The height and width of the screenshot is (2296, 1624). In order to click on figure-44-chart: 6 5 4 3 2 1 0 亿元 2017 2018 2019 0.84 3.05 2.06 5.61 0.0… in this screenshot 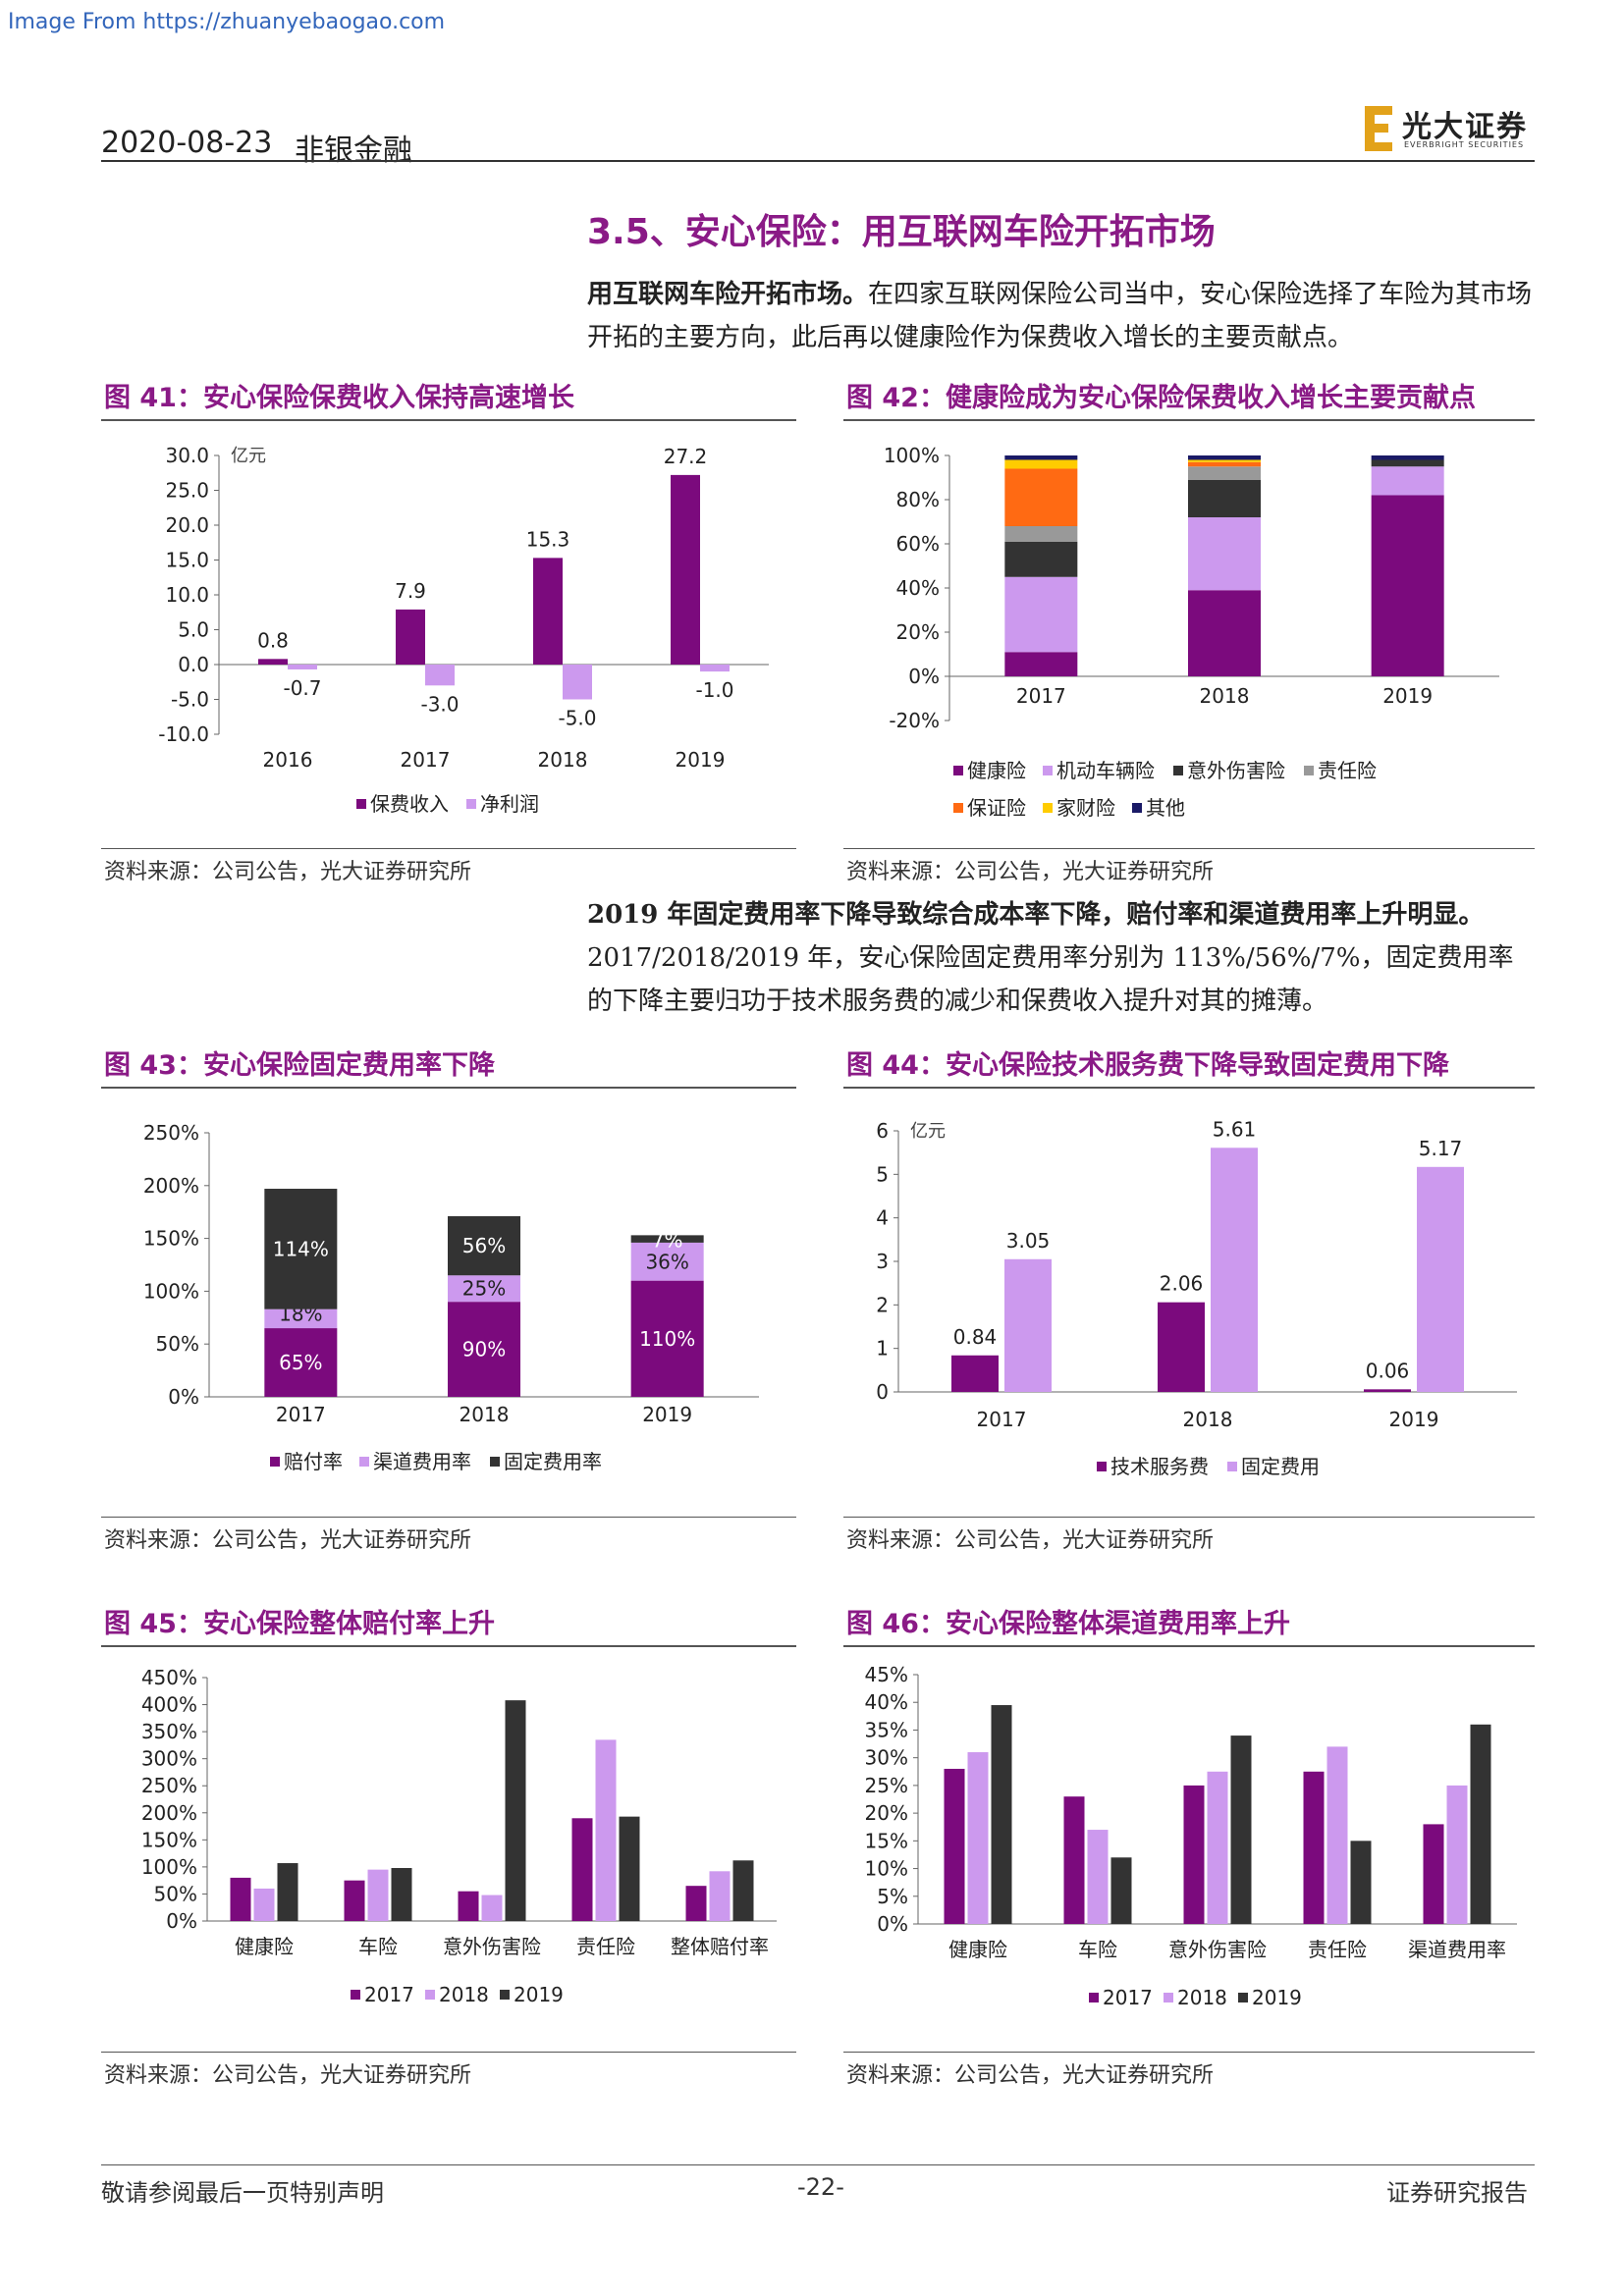, I will do `click(1196, 1298)`.